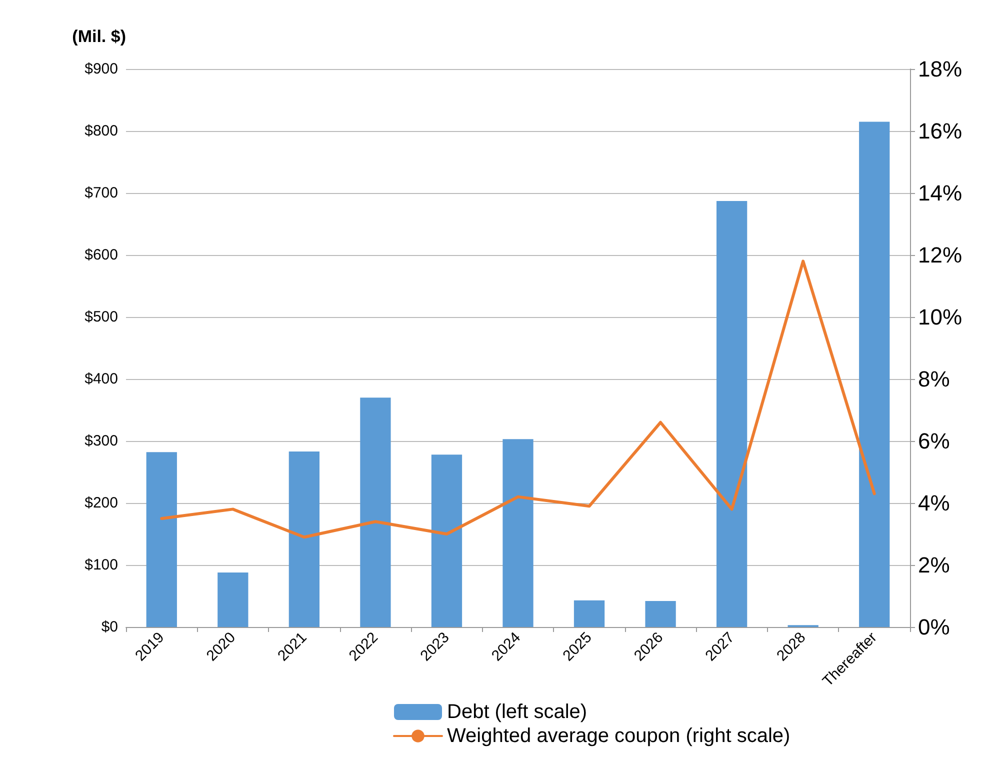  What do you see at coordinates (517, 712) in the screenshot?
I see `legend-label: Debt (left scale)` at bounding box center [517, 712].